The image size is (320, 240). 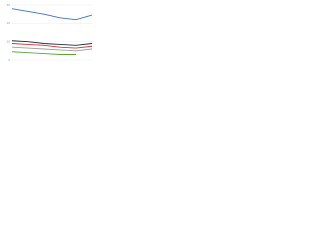 What do you see at coordinates (9, 23) in the screenshot?
I see `y-tick-label: 40` at bounding box center [9, 23].